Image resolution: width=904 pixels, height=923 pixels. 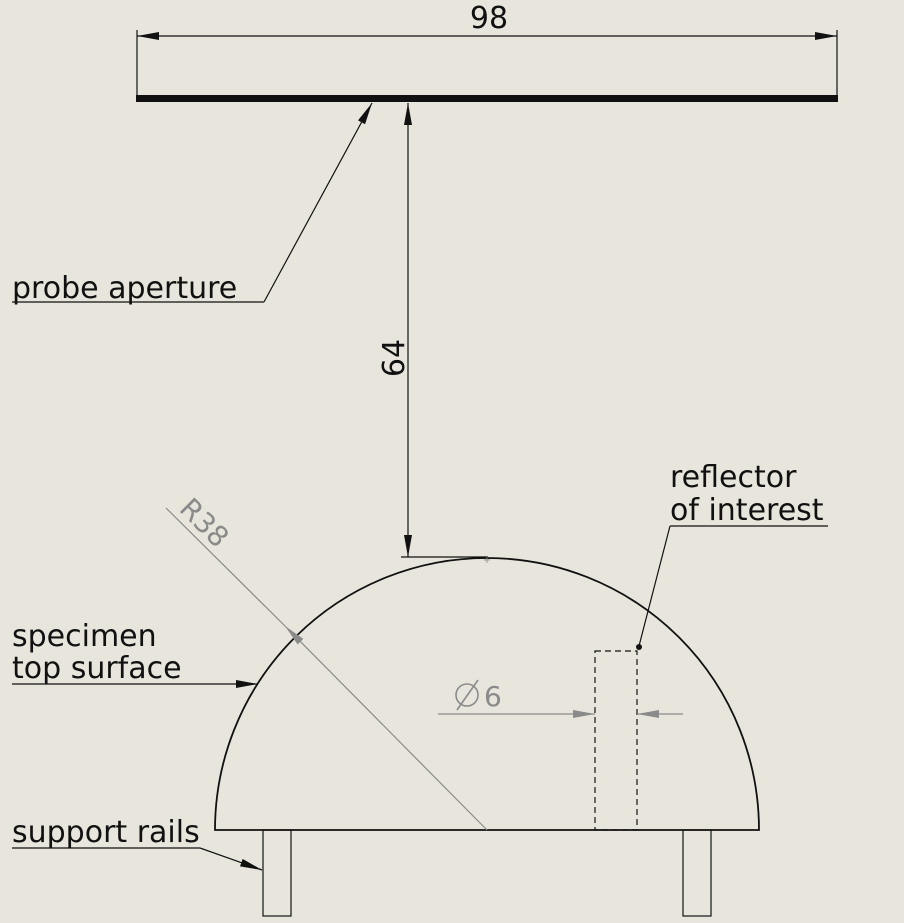 I want to click on radius-dimension-line, so click(x=386, y=728).